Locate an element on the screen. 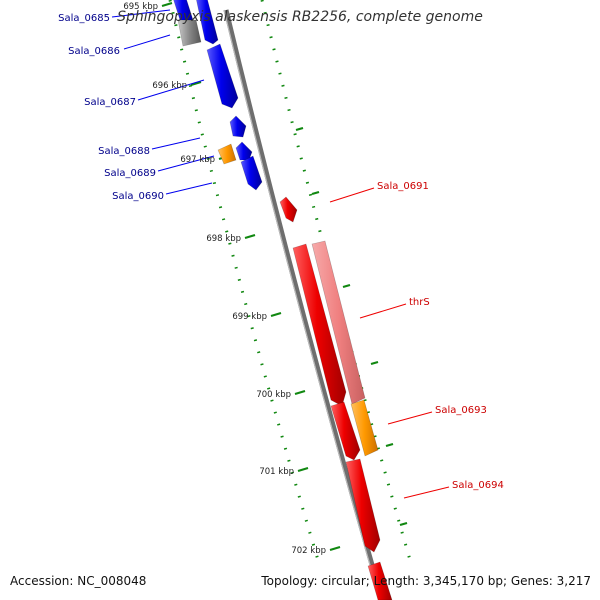 The image size is (600, 600). gene-label-sala-0685: Sala_0685 is located at coordinates (84, 18).